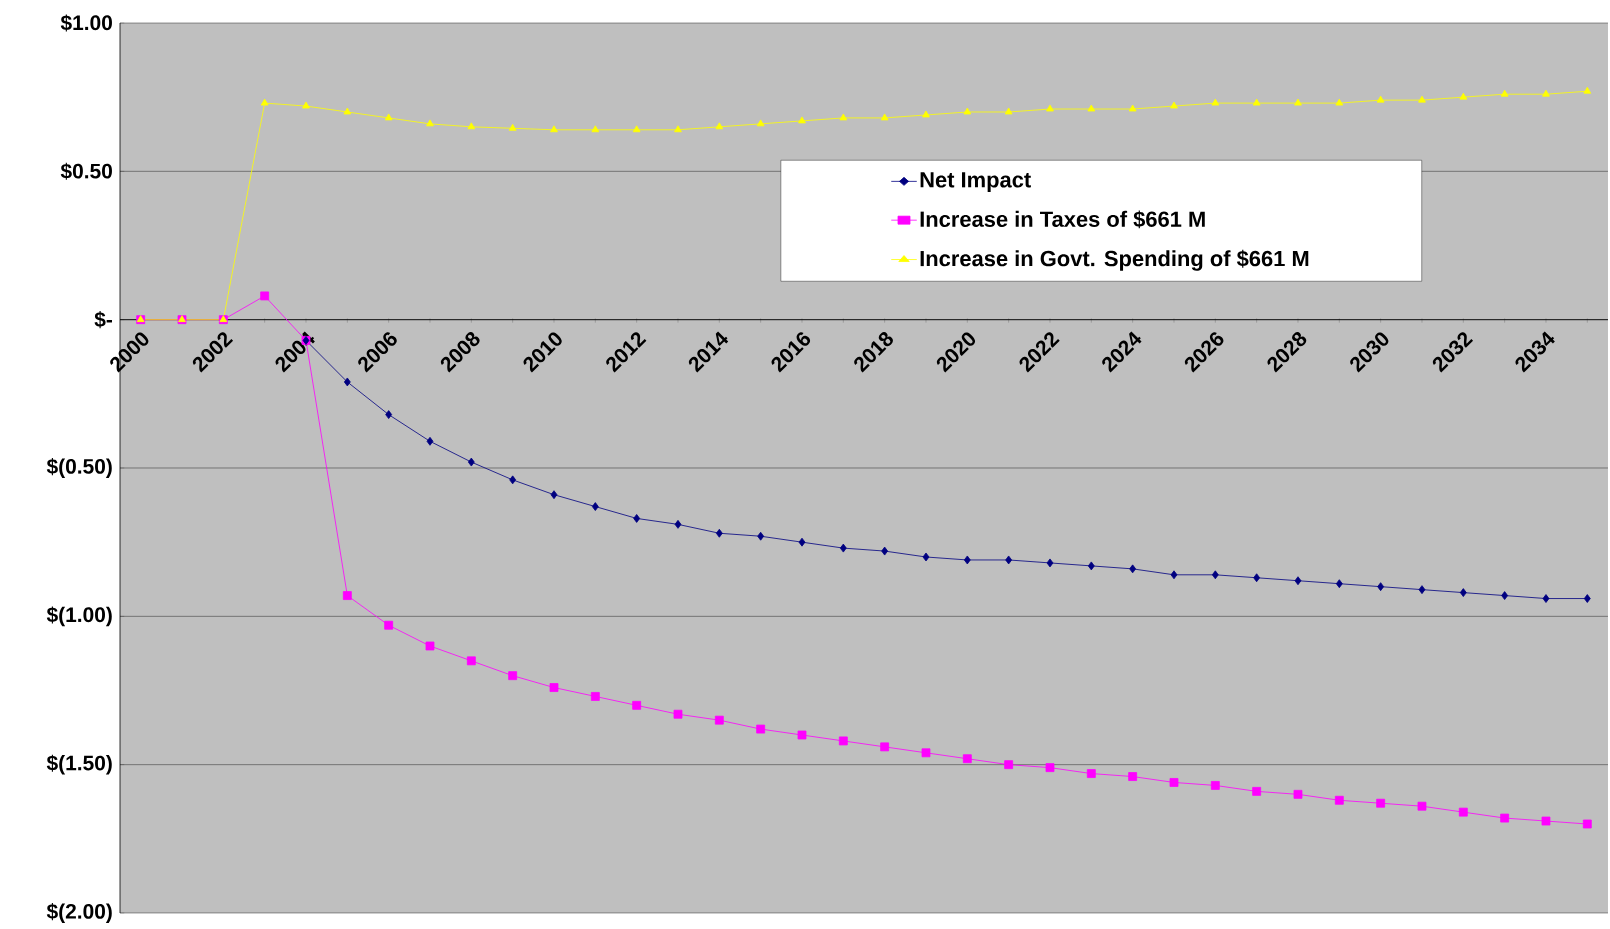  What do you see at coordinates (86, 23) in the screenshot?
I see `y-tick-label: $1.00` at bounding box center [86, 23].